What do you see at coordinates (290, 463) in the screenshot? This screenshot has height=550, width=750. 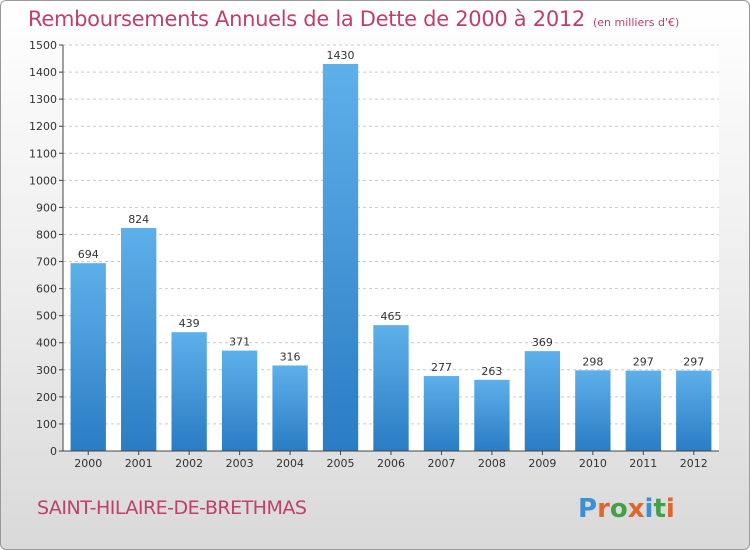 I see `x-tick-label: 2004` at bounding box center [290, 463].